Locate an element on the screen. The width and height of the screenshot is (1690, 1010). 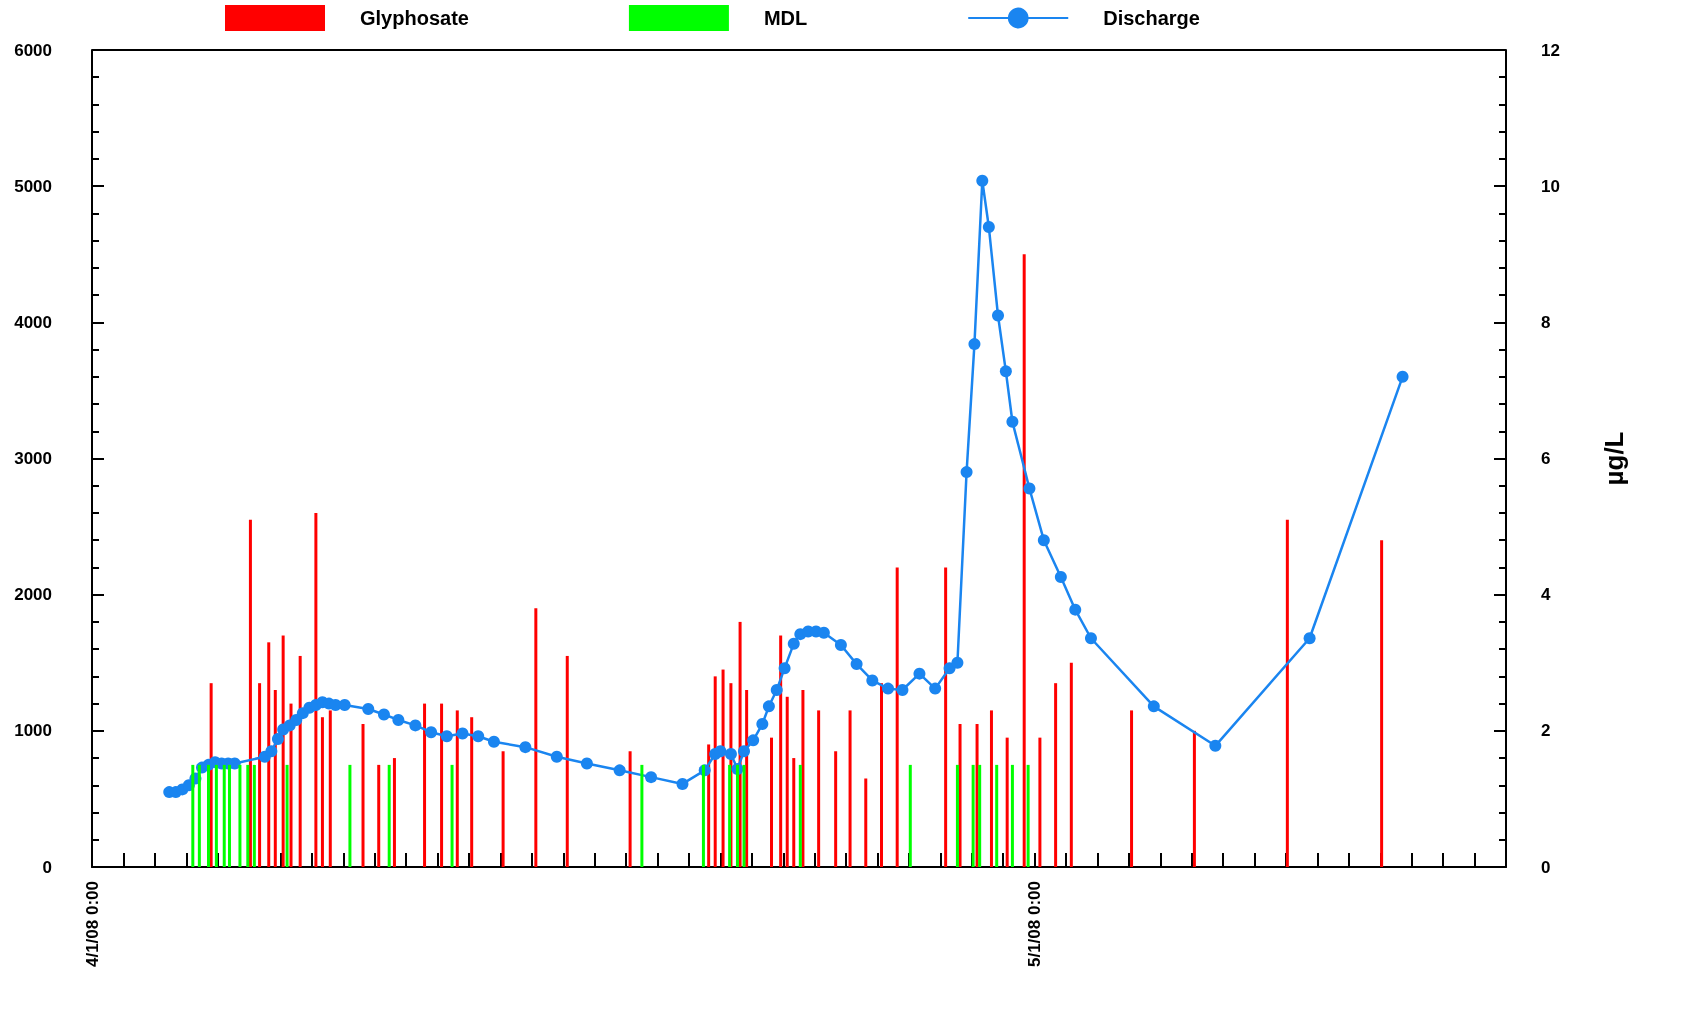
y2-tick-label: 2 is located at coordinates (1546, 731).